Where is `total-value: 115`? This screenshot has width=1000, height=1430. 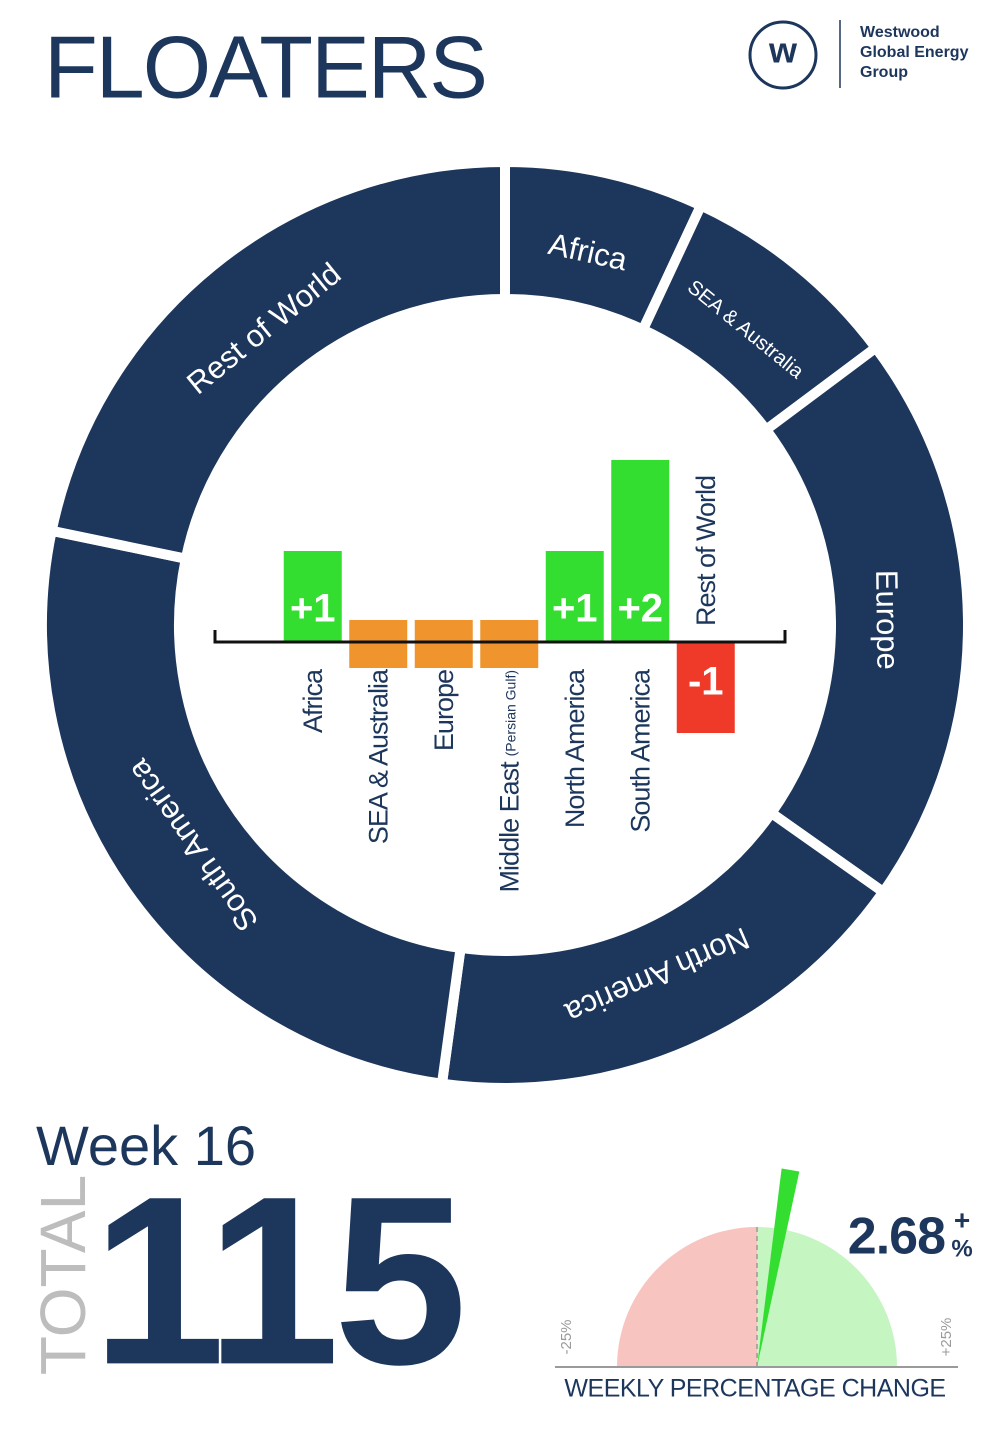 total-value: 115 is located at coordinates (276, 1280).